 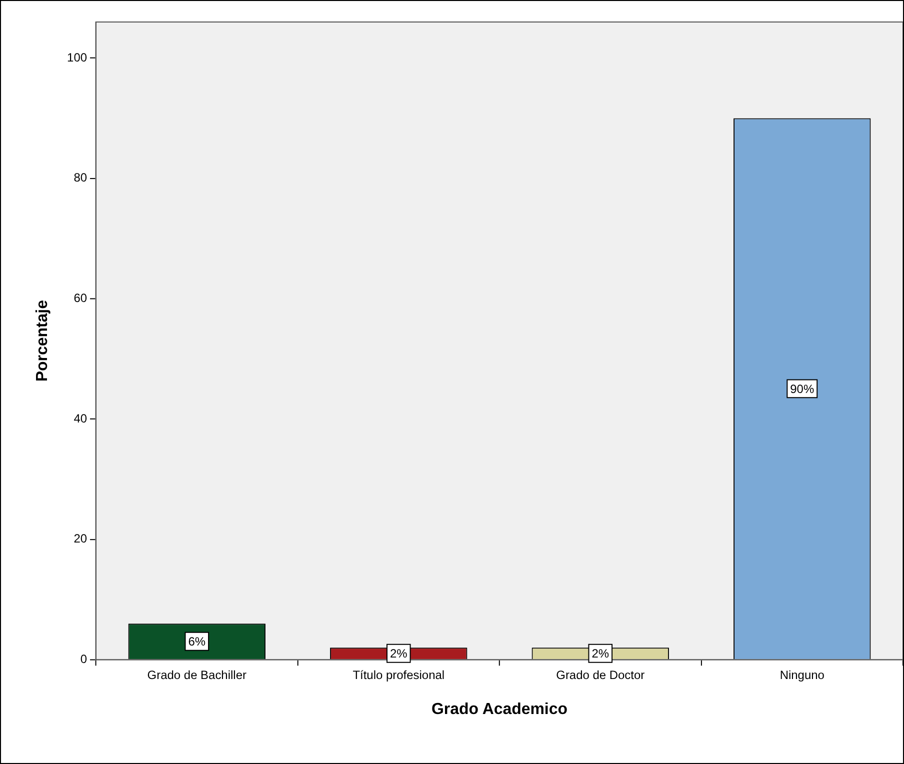 I want to click on x-tick-label: Título profesional, so click(x=398, y=675).